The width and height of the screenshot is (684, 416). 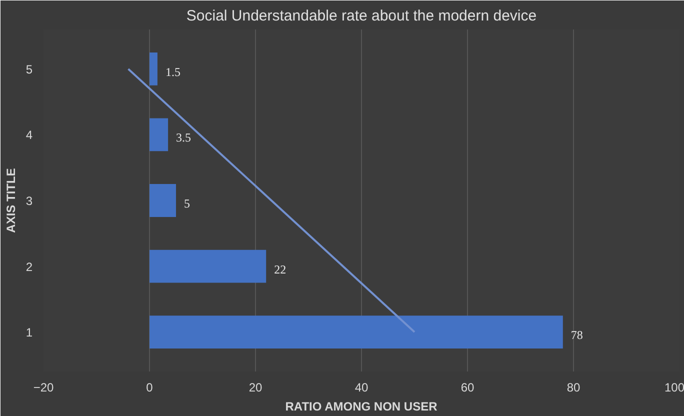 I want to click on x-tick-label: 100, so click(x=674, y=387).